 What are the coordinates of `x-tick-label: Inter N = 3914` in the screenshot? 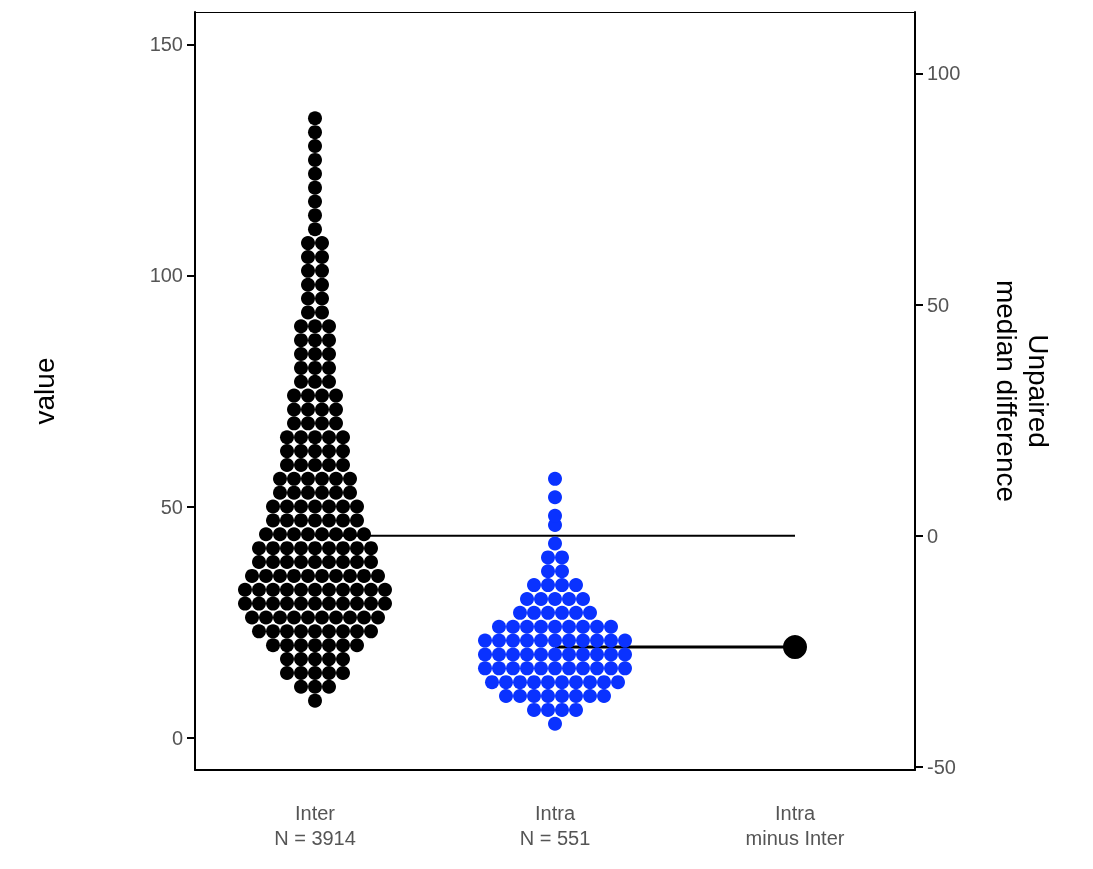 It's located at (315, 825).